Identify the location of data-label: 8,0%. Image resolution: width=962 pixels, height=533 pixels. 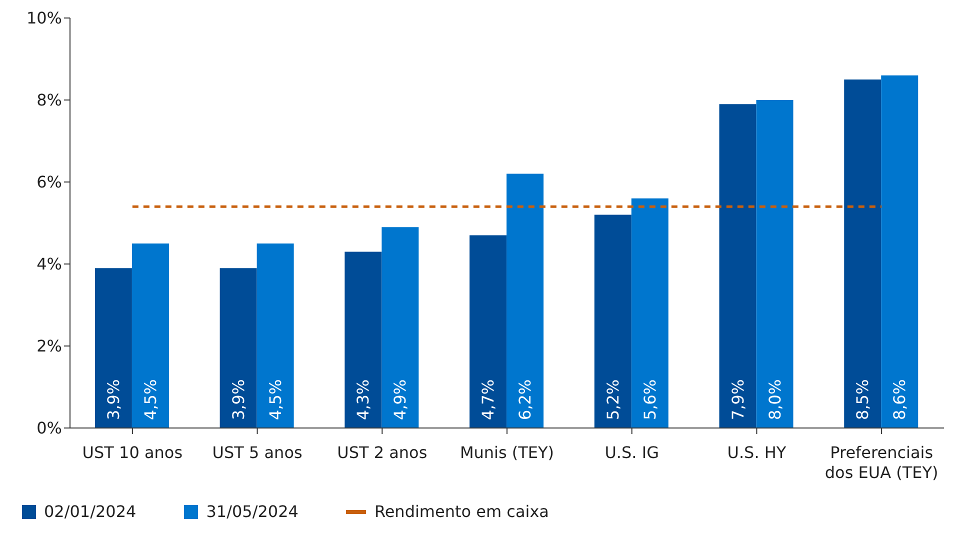
(774, 399).